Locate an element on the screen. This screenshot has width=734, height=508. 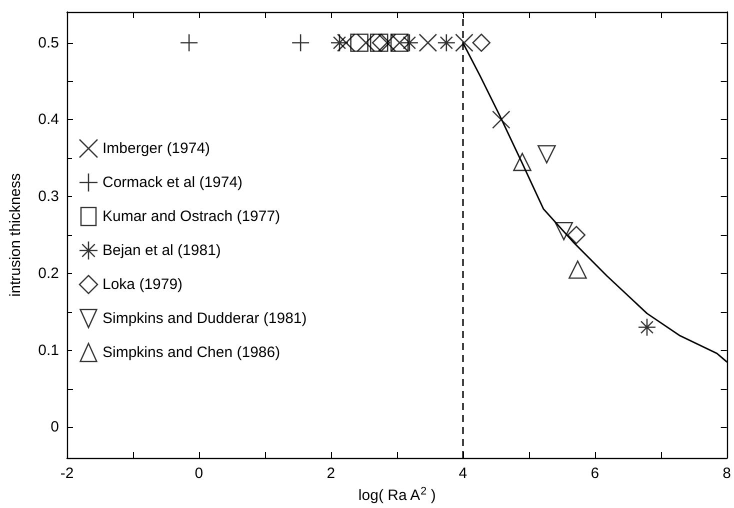
legend-label: Kumar and Ostrach (1977) is located at coordinates (191, 216).